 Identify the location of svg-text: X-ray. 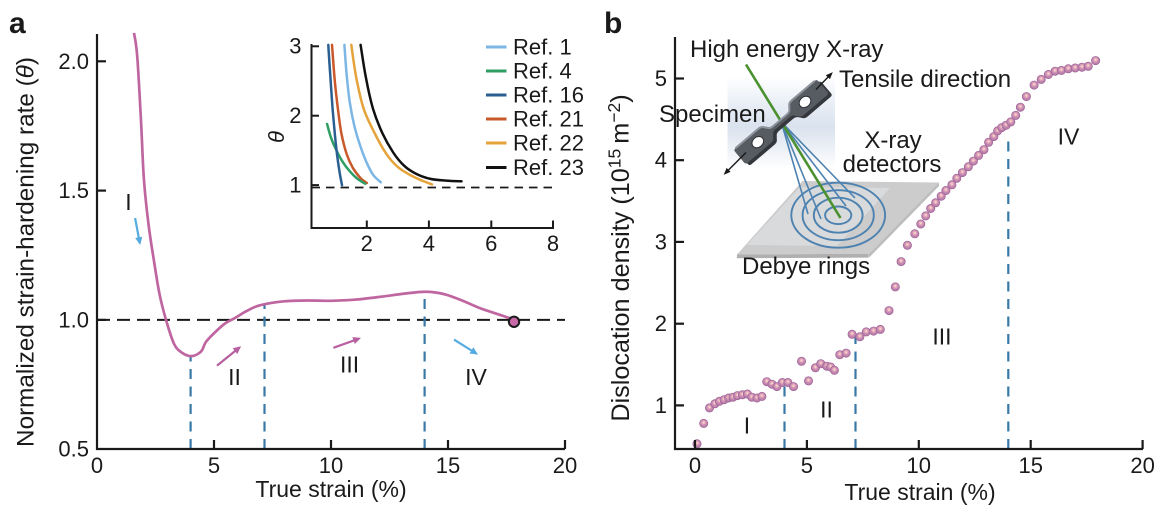
(892, 140).